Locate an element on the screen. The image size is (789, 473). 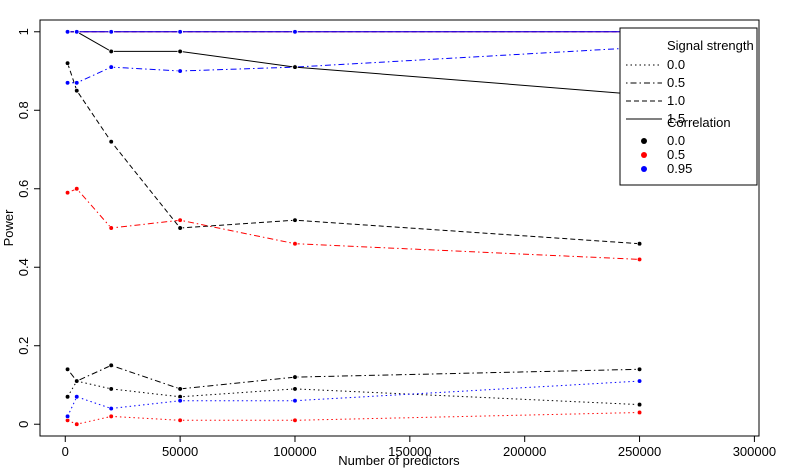
legend-signal-label: 1.5 is located at coordinates (676, 118).